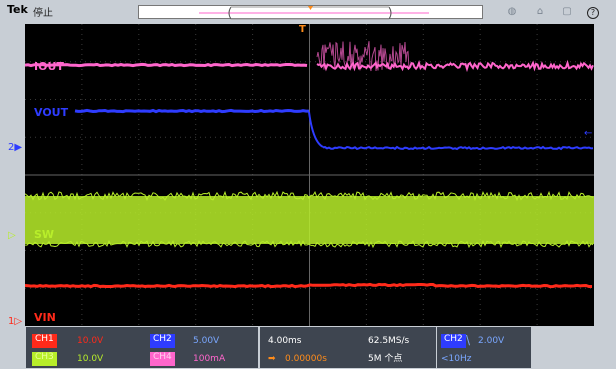  I want to click on trigger-position-marker: T, so click(302, 29).